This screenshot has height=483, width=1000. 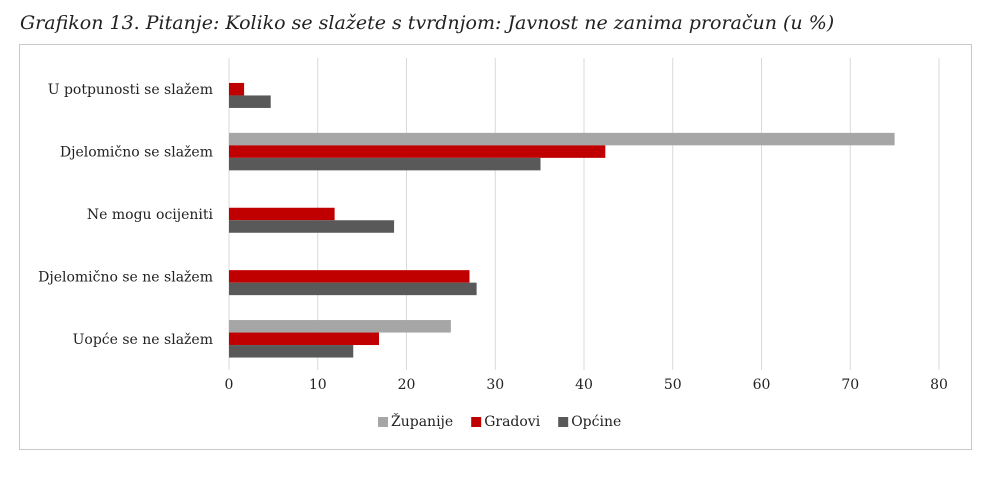 I want to click on x-tick-label: 70, so click(x=850, y=385).